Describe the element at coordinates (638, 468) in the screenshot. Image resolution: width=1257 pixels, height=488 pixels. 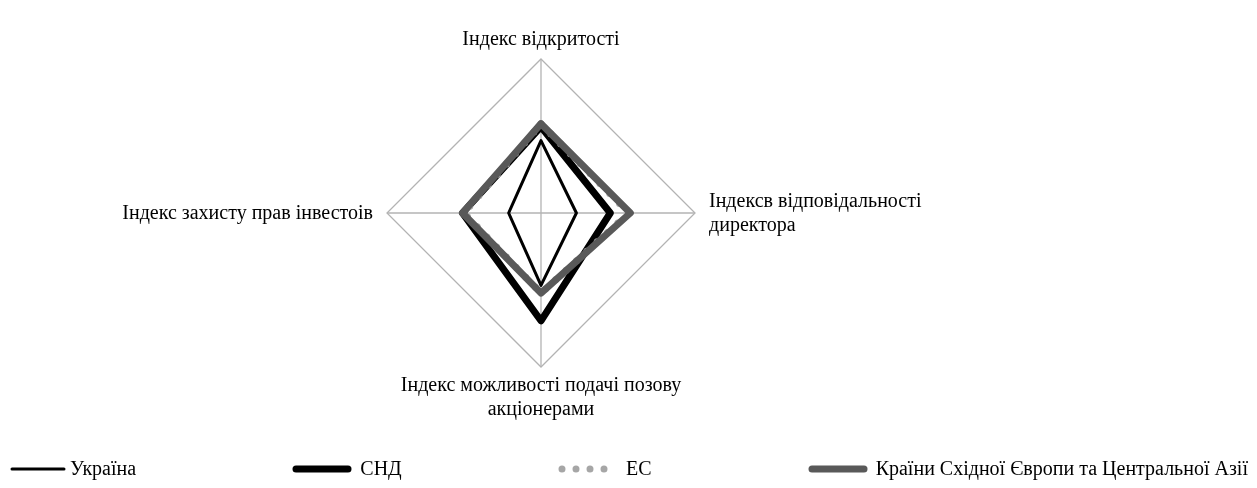
I see `legend-label: ЕС` at that location.